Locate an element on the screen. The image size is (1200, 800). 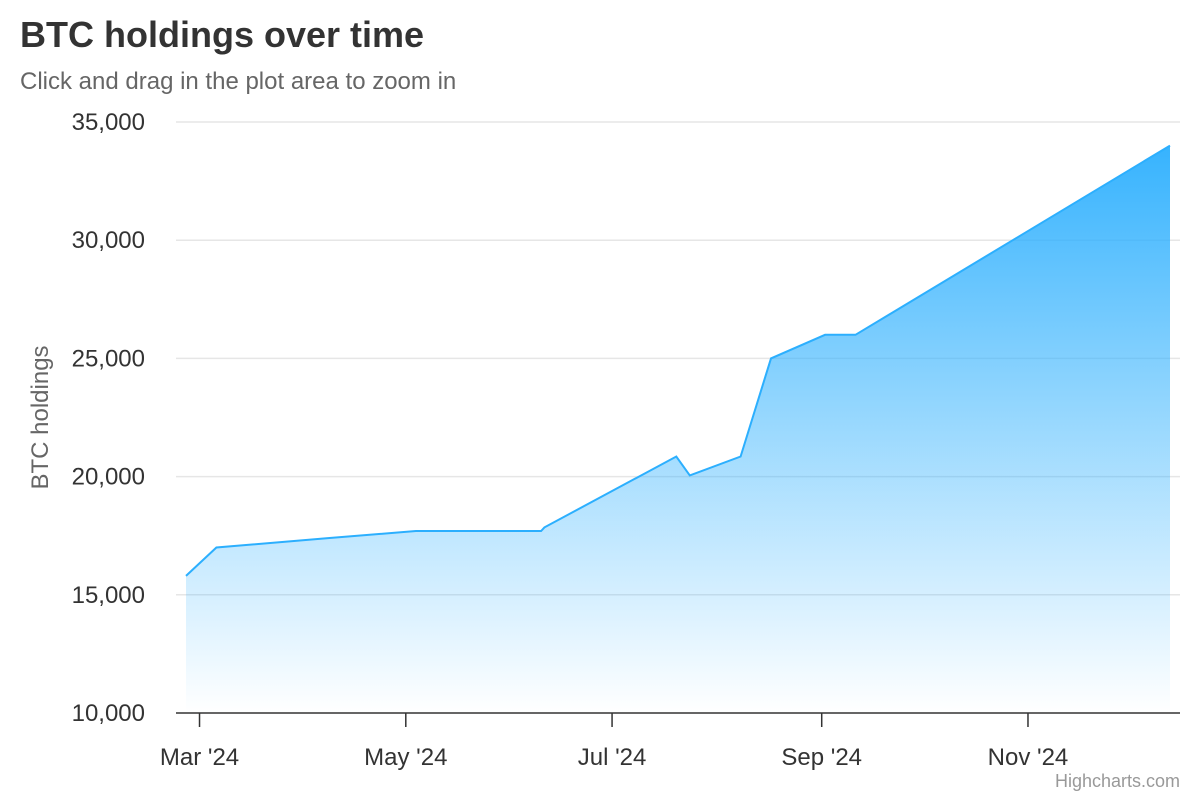
x-tick-label: Sep '24 is located at coordinates (821, 757).